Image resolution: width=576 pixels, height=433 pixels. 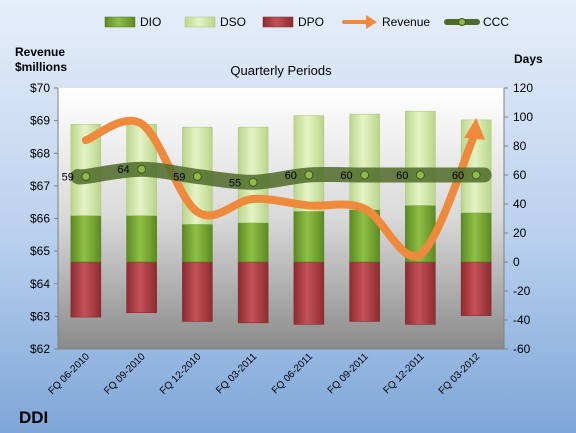 What do you see at coordinates (311, 22) in the screenshot?
I see `legend-label: DPO` at bounding box center [311, 22].